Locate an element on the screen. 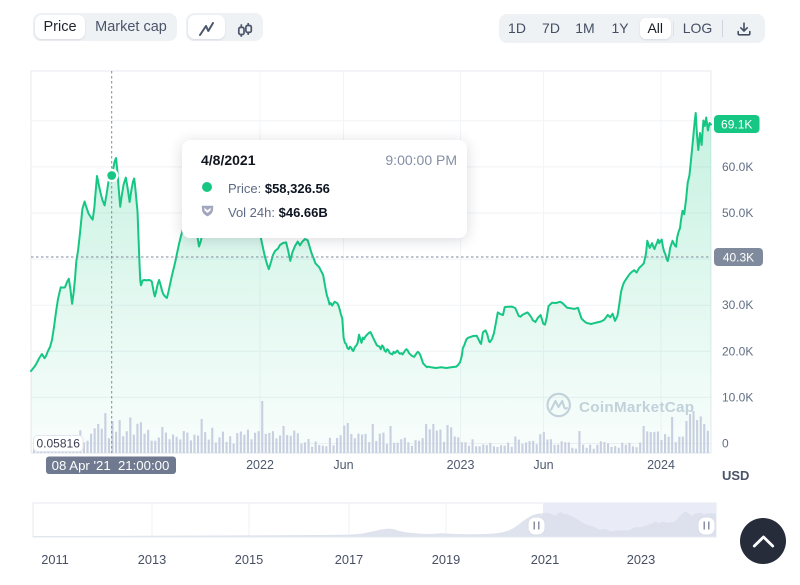 The image size is (800, 585). svg-text: 2017 is located at coordinates (349, 559).